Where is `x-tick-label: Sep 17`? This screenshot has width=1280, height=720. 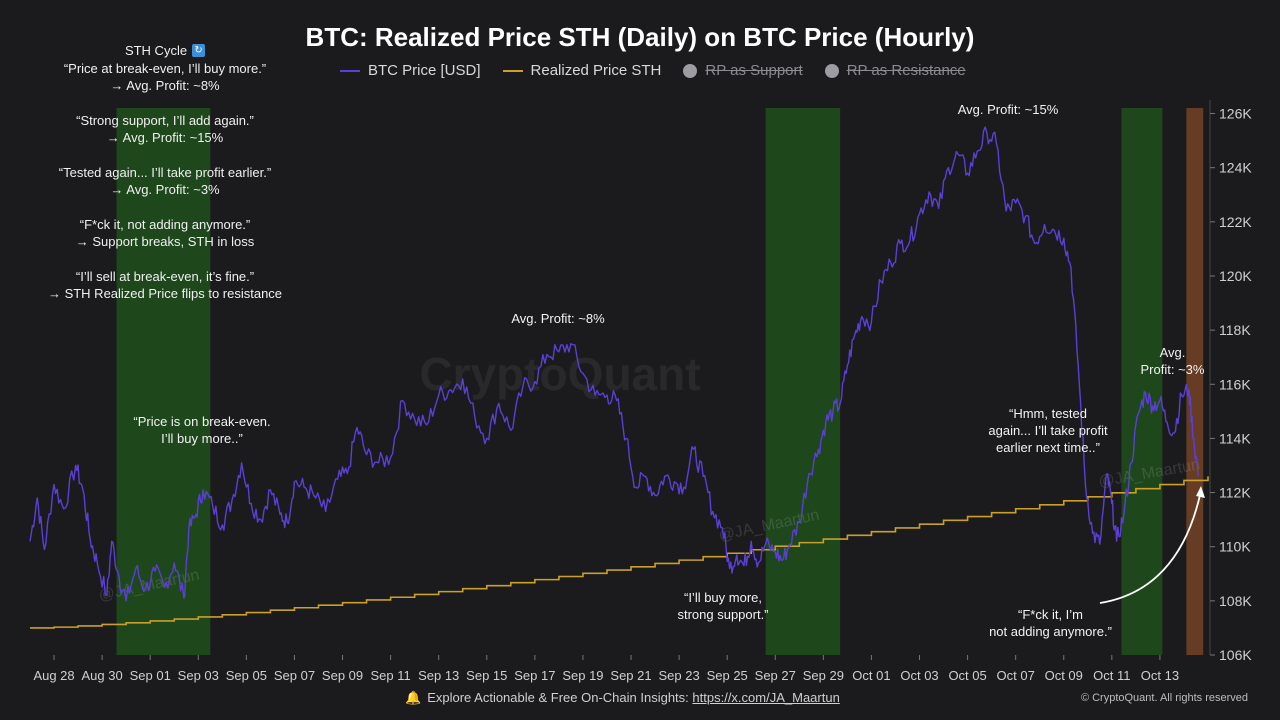
x-tick-label: Sep 17 is located at coordinates (534, 675).